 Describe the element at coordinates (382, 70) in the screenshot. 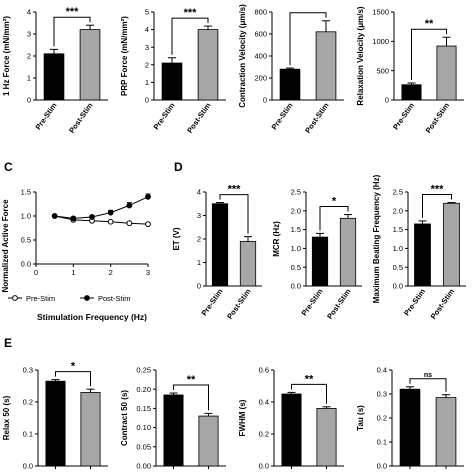

I see `y-tick-label: 500` at that location.